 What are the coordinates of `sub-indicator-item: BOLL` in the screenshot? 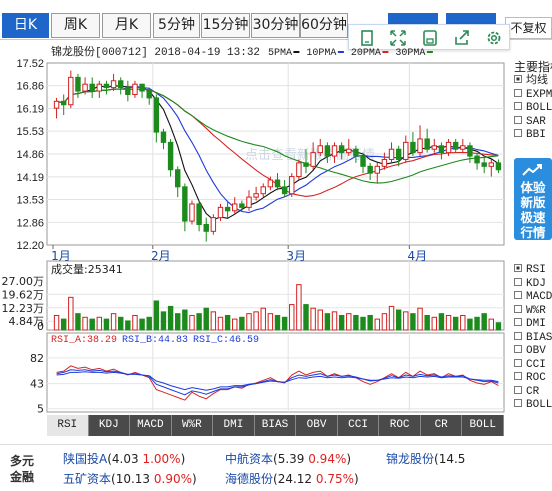 It's located at (533, 406).